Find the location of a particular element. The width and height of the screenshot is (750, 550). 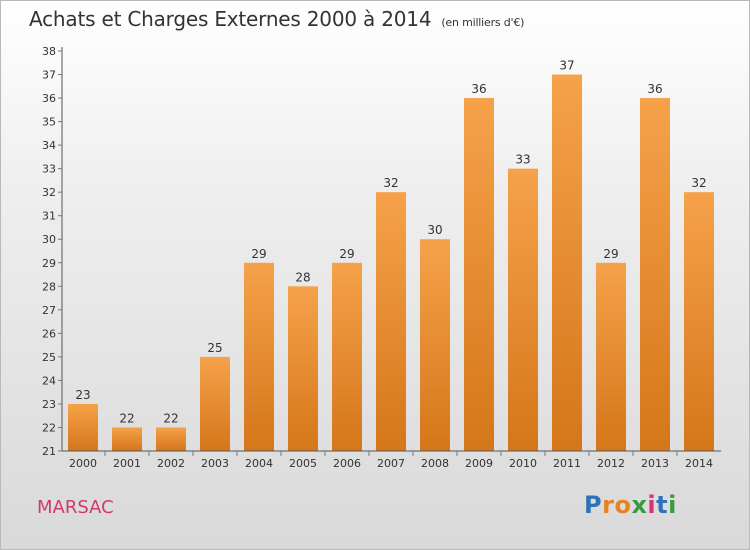

x-tick-label: 2012 is located at coordinates (611, 463).